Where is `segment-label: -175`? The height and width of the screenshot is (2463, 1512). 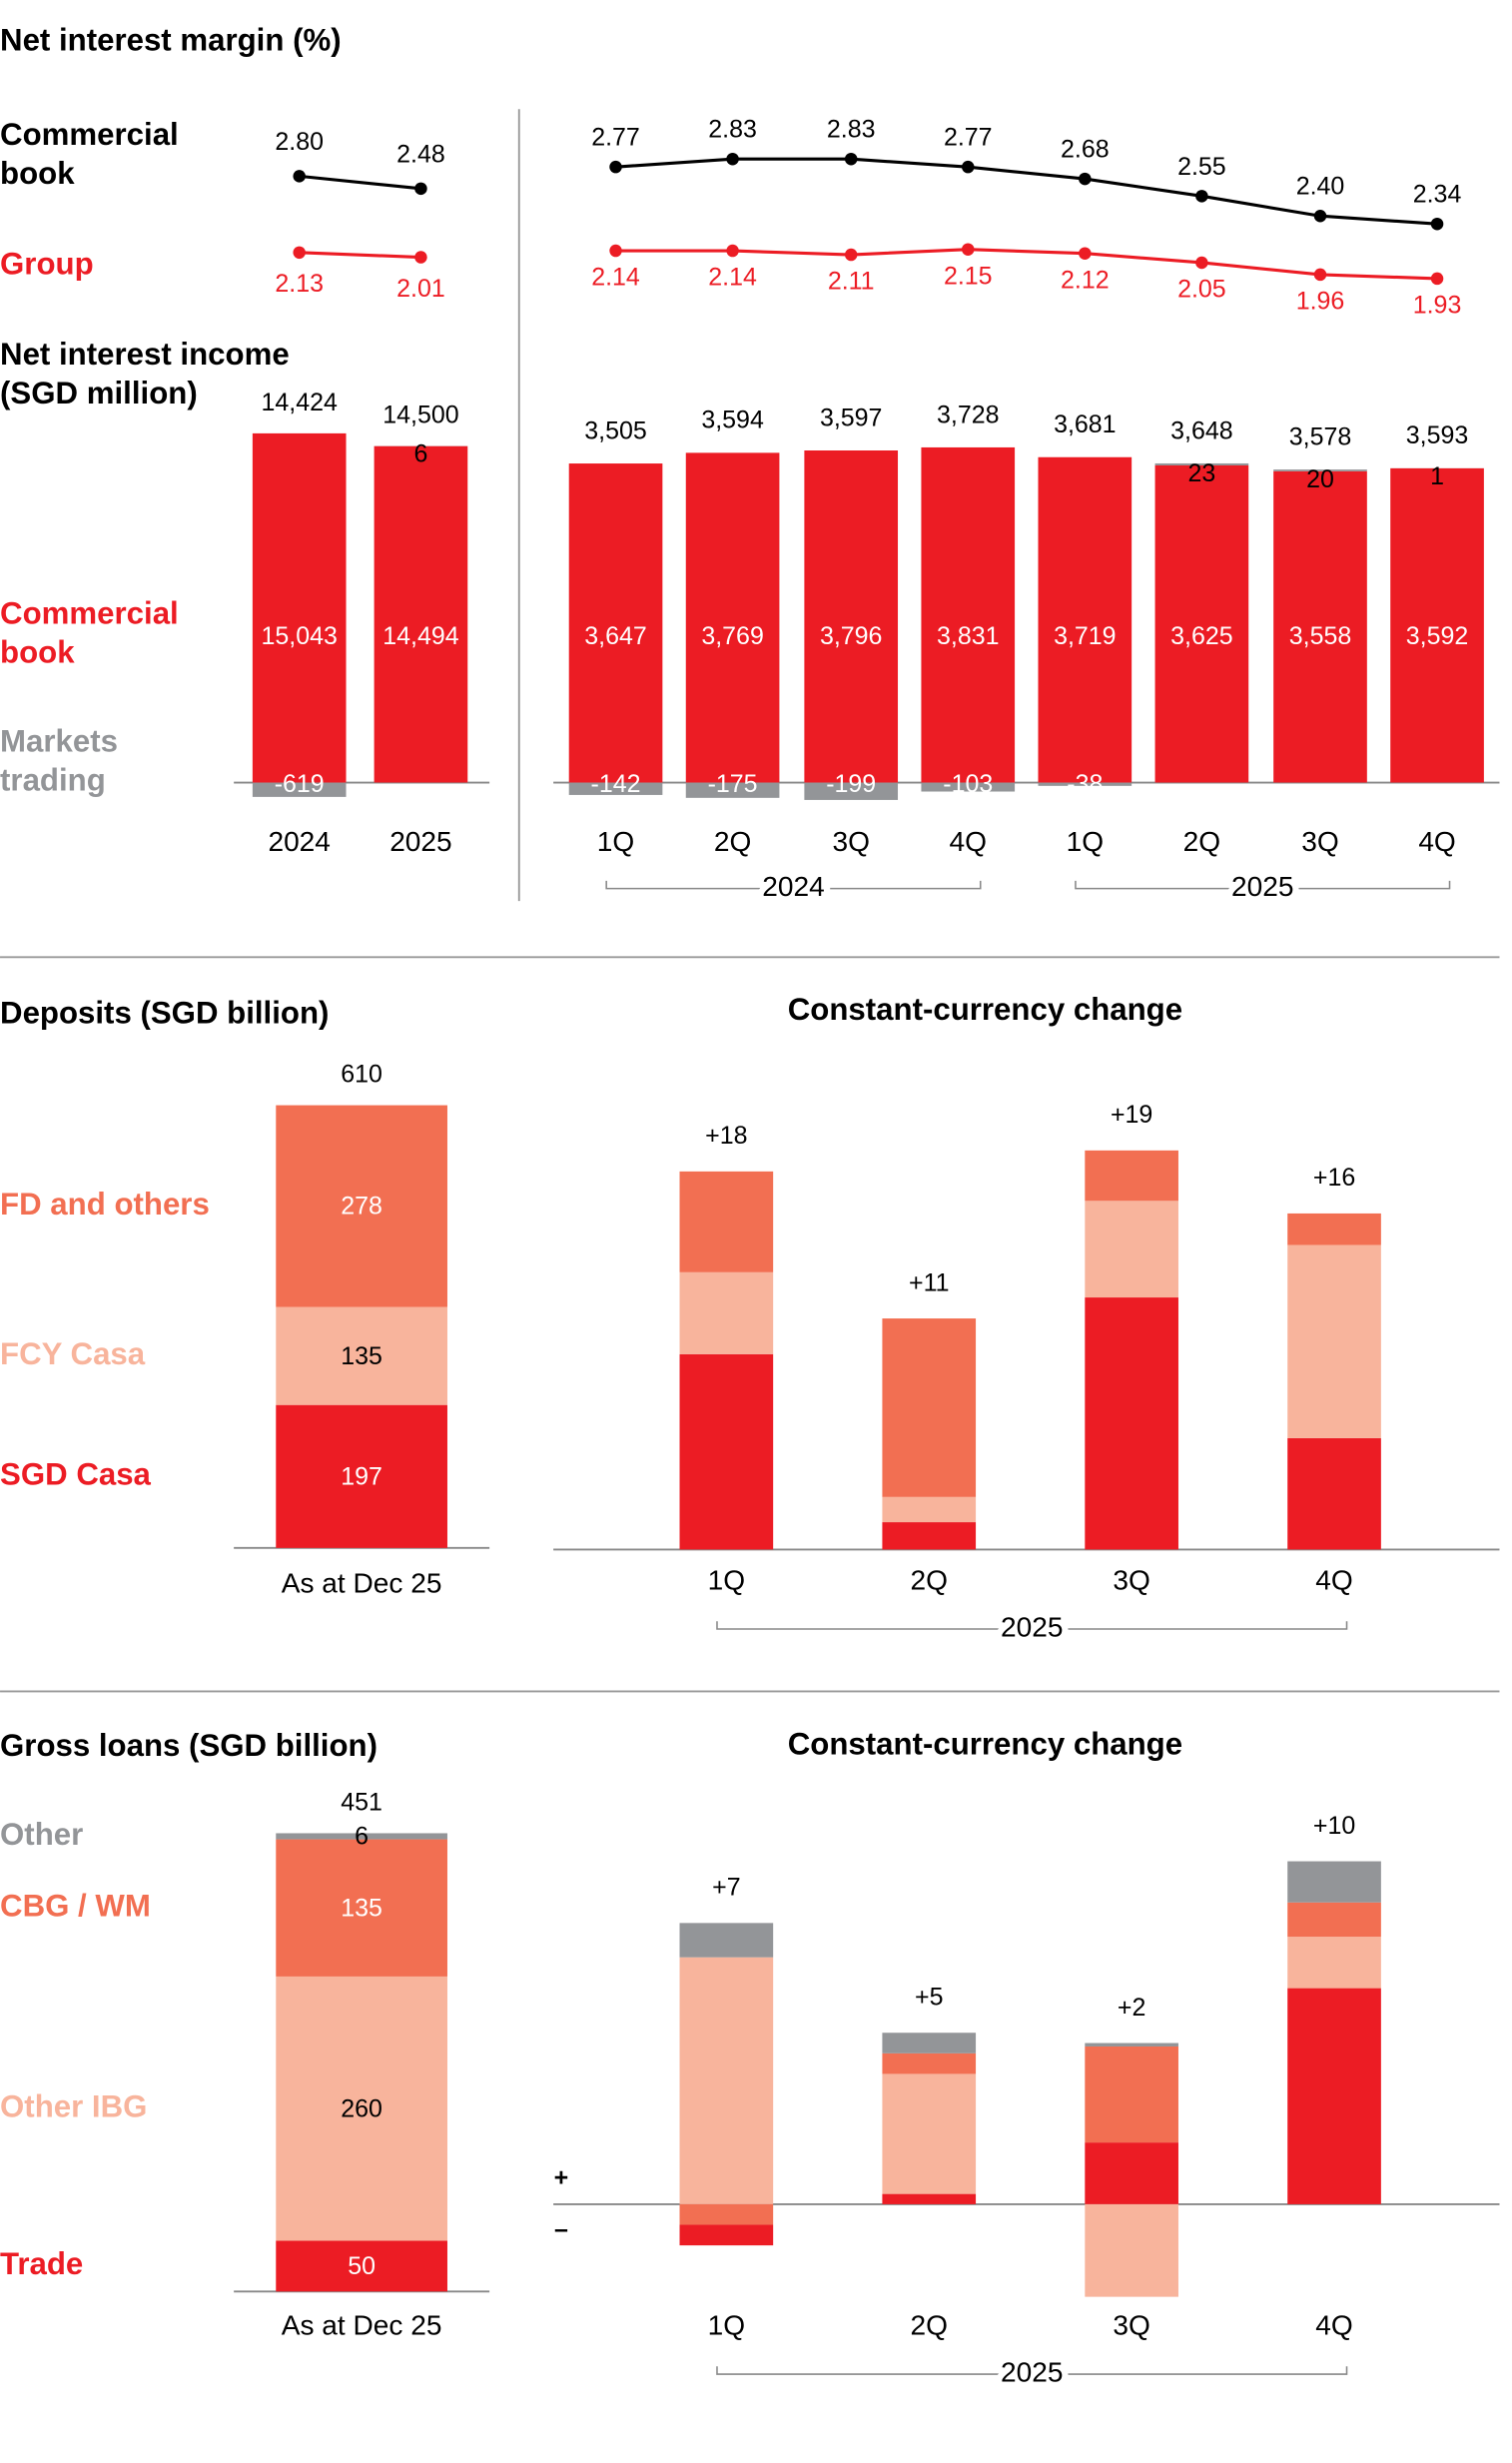 segment-label: -175 is located at coordinates (733, 784).